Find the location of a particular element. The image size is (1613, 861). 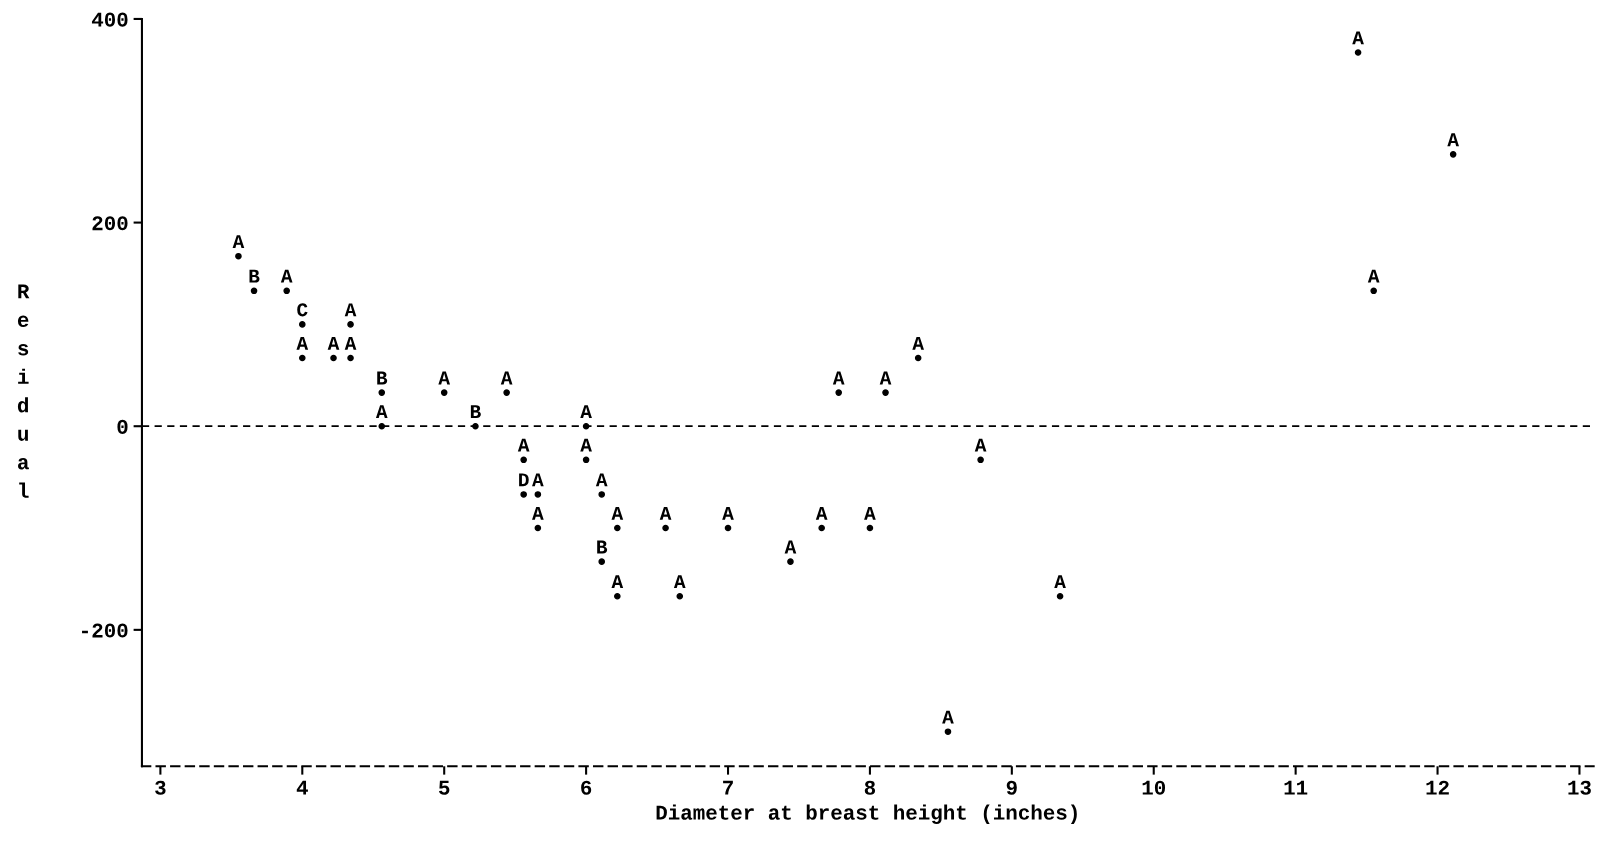

x-tick-label: 7 is located at coordinates (728, 787).